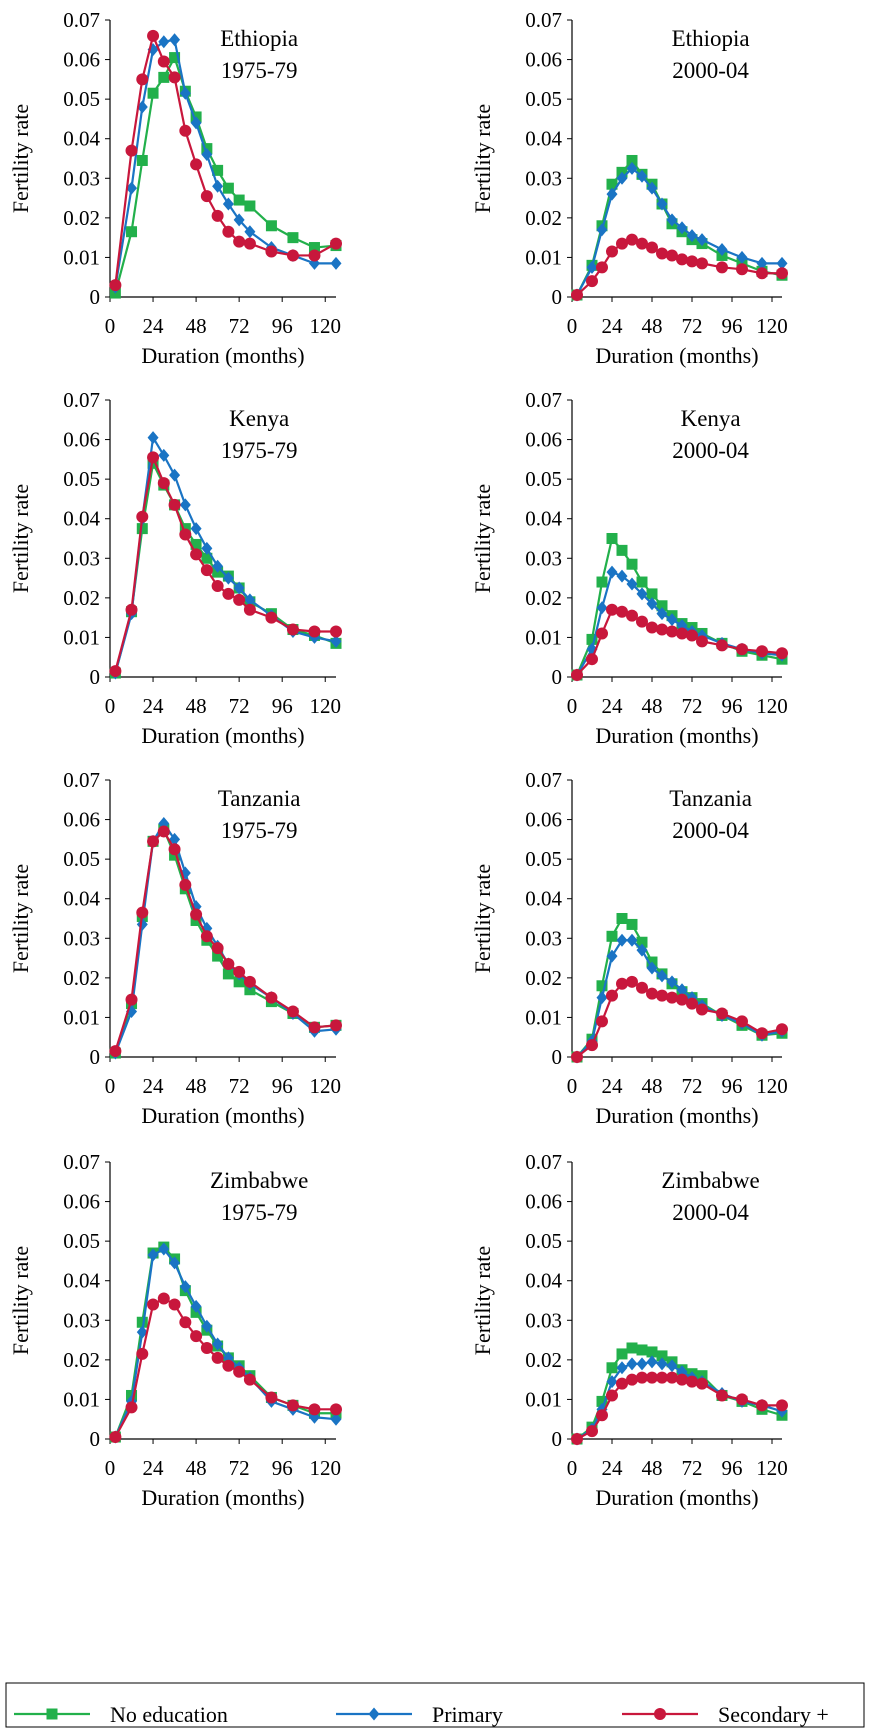  What do you see at coordinates (679, 231) in the screenshot?
I see `series-primary` at bounding box center [679, 231].